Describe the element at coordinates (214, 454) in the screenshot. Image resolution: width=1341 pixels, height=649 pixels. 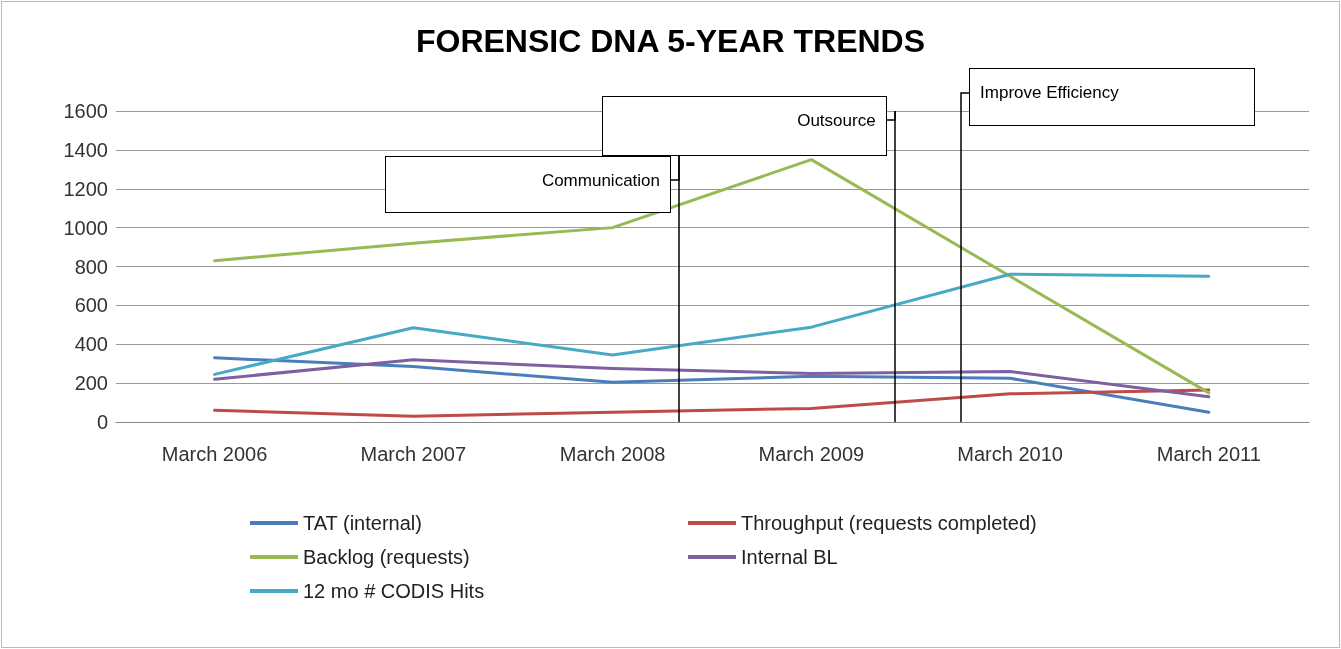
I see `x-tick-label: March 2006` at that location.